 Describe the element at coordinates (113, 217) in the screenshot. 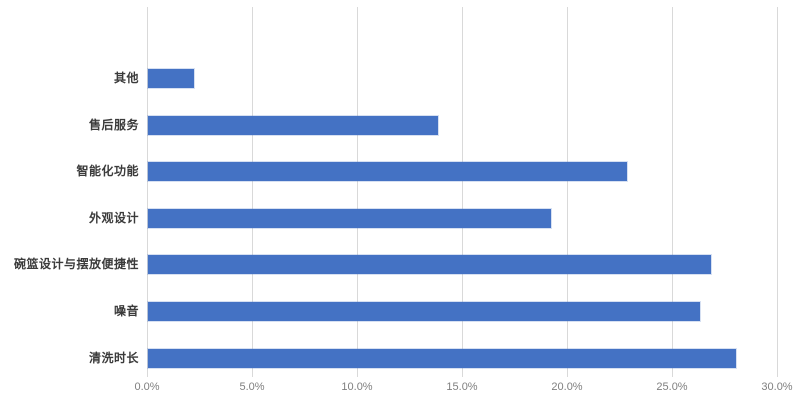

I see `category-label: 外观设计` at that location.